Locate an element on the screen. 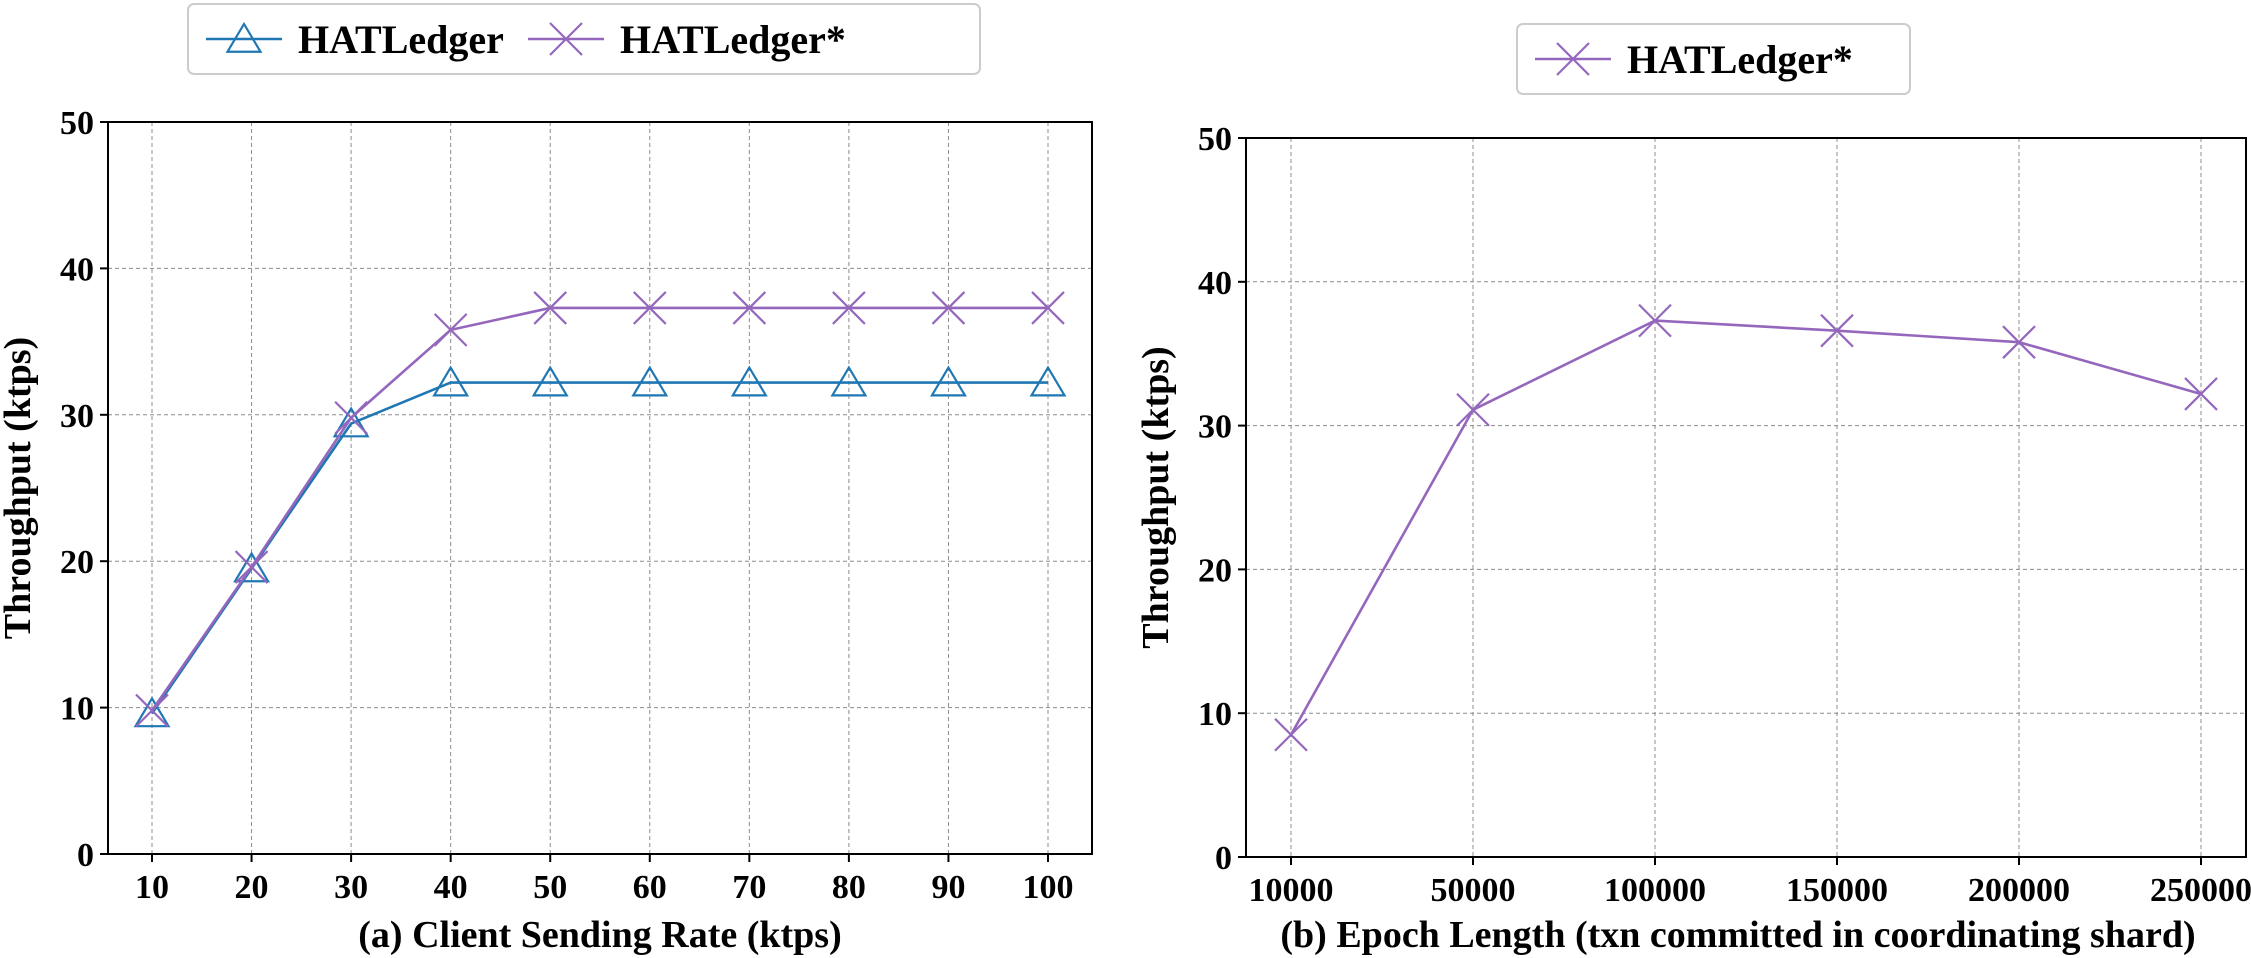  series-line-hatledger is located at coordinates (599, 548).